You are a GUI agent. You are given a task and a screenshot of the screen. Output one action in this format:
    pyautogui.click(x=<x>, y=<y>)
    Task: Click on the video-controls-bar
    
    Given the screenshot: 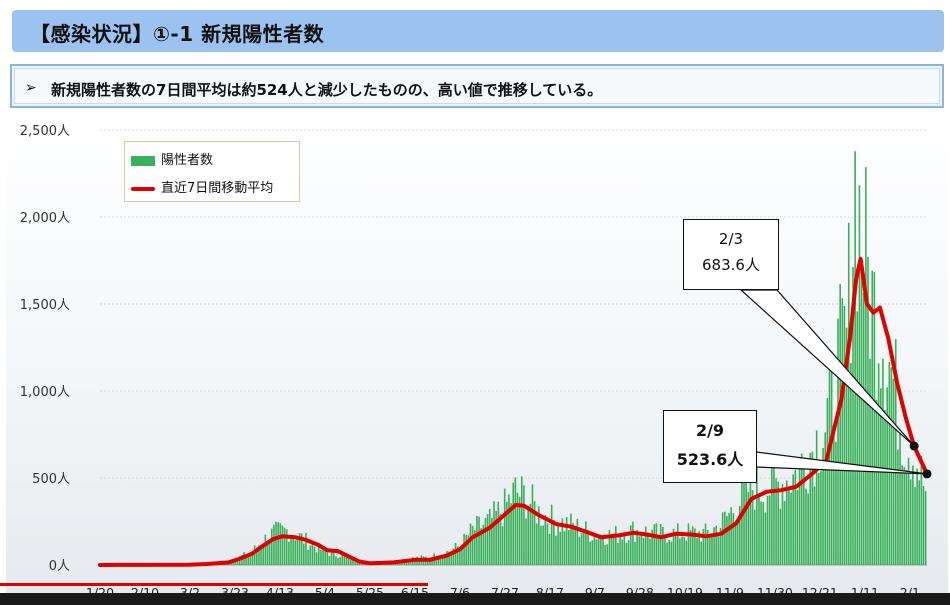 What is the action you would take?
    pyautogui.click(x=475, y=599)
    